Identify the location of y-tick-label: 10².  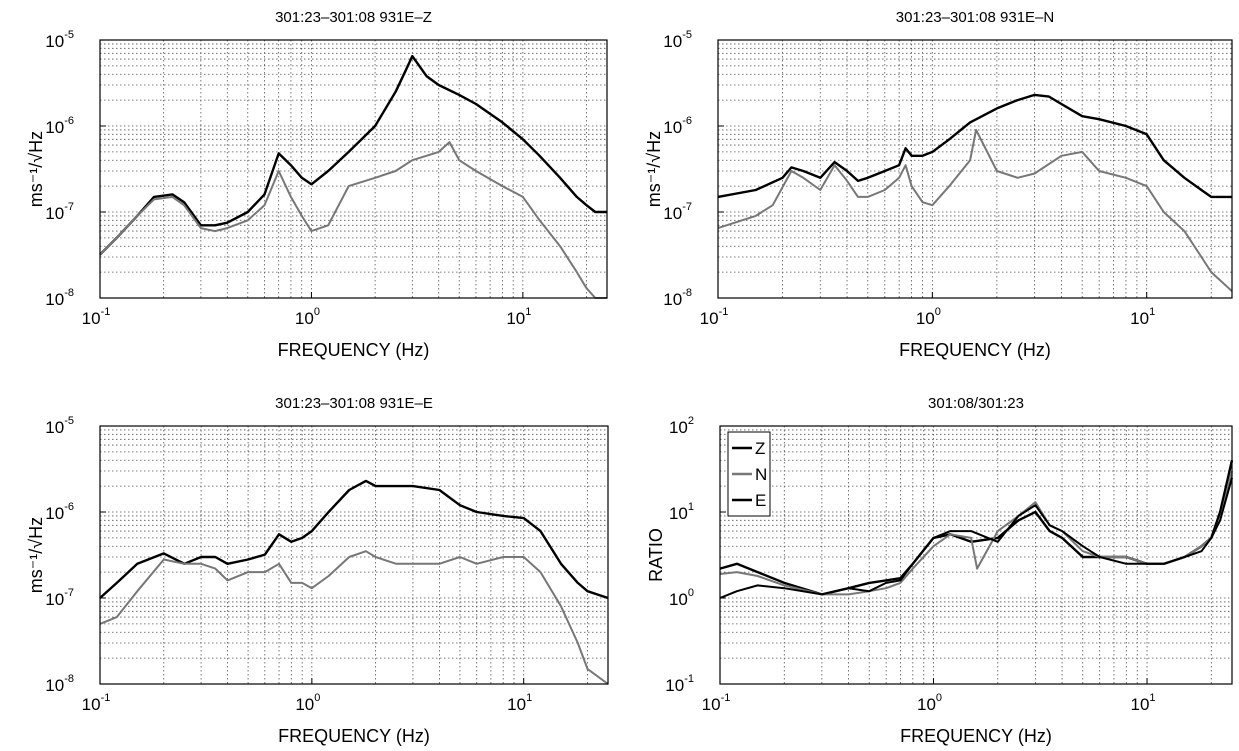
(681, 426).